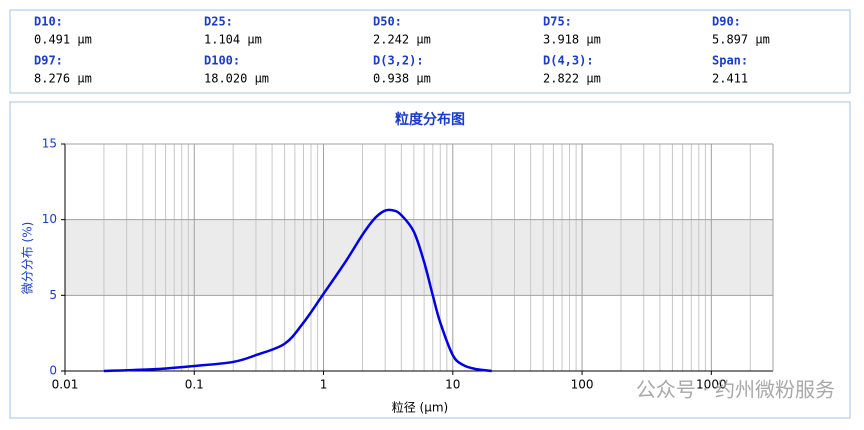  Describe the element at coordinates (402, 40) in the screenshot. I see `stat-value: 2.242 μm` at that location.